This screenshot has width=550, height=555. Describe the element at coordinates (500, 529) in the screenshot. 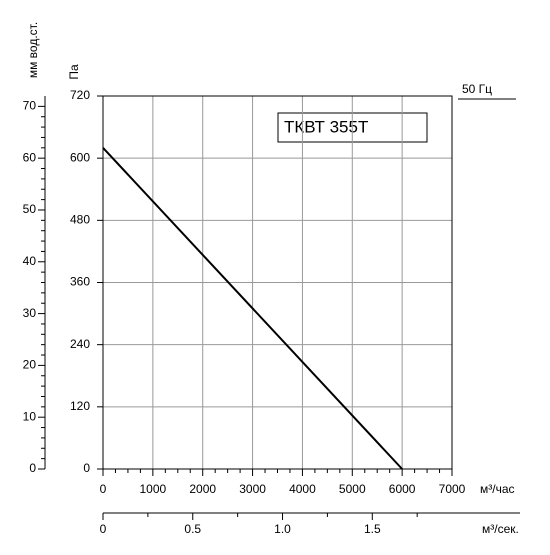

I see `x2-label: м³/сек.` at that location.